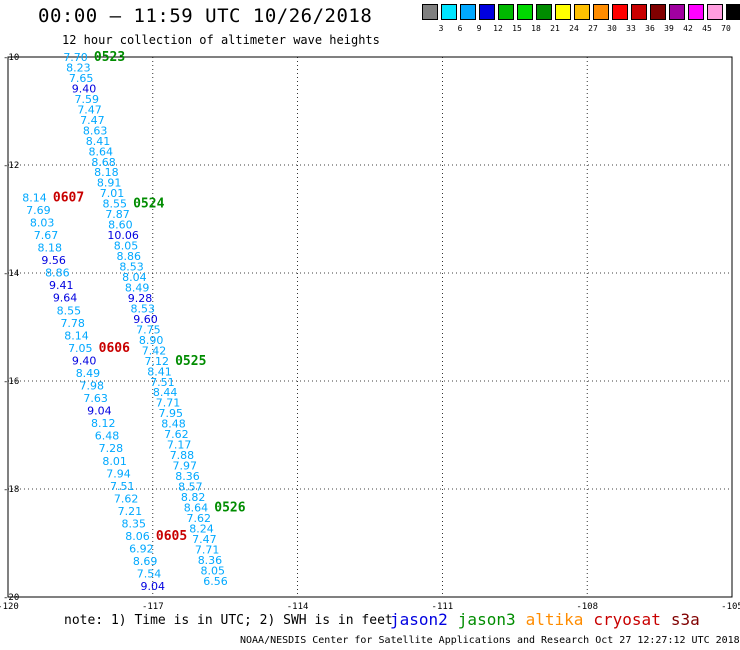 Image resolution: width=740 pixels, height=650 pixels. I want to click on wave-height-label: 7.28, so click(111, 448).